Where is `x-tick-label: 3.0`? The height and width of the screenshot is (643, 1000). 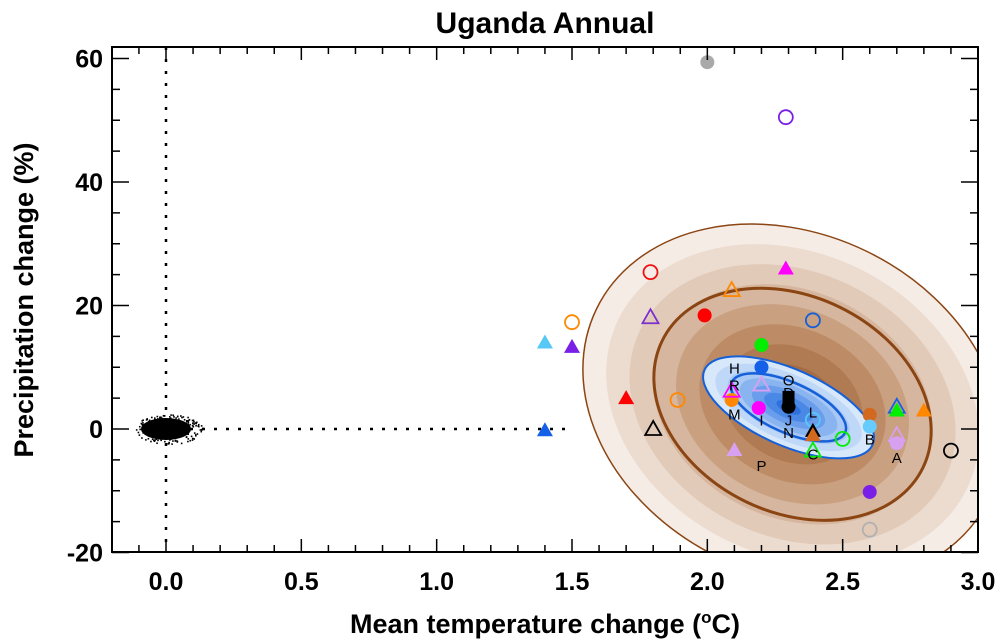 x-tick-label: 3.0 is located at coordinates (978, 582).